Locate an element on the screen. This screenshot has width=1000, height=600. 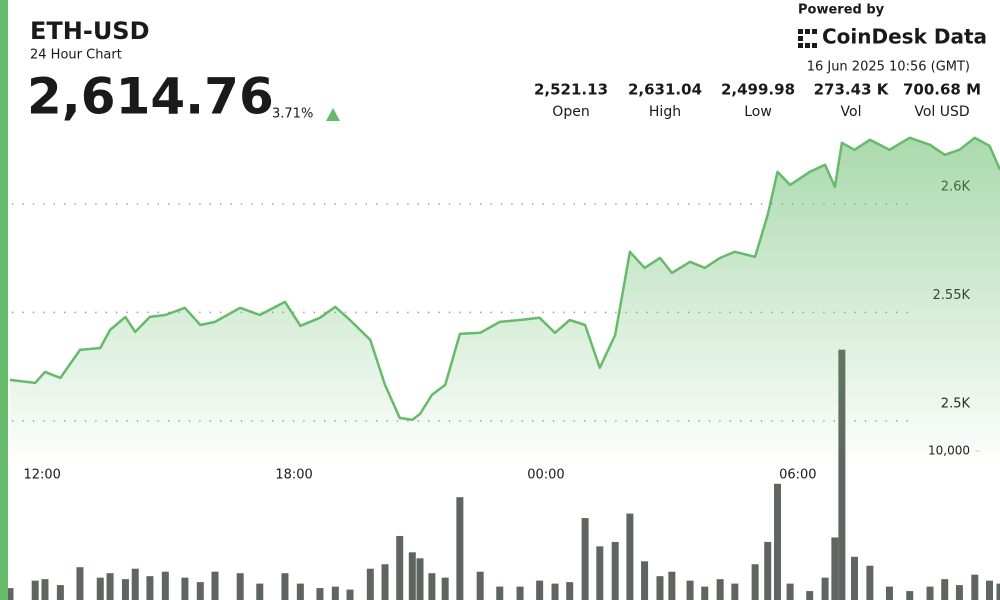
accent-stripe is located at coordinates (4, 300).